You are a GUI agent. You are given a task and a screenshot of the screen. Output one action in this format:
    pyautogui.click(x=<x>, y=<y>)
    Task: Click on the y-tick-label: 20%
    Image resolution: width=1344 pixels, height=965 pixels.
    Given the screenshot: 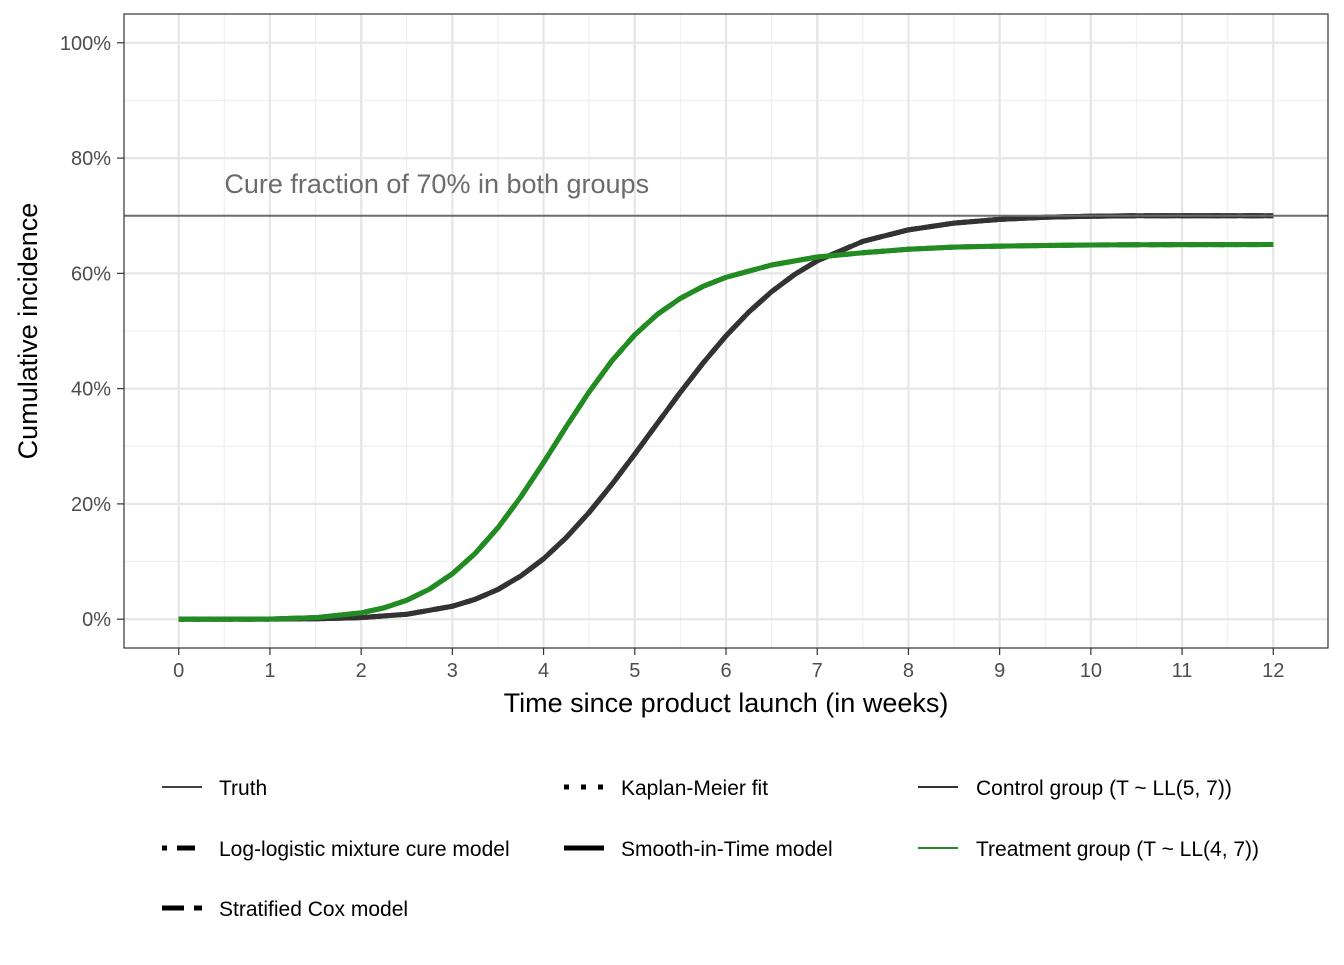 What is the action you would take?
    pyautogui.click(x=91, y=505)
    